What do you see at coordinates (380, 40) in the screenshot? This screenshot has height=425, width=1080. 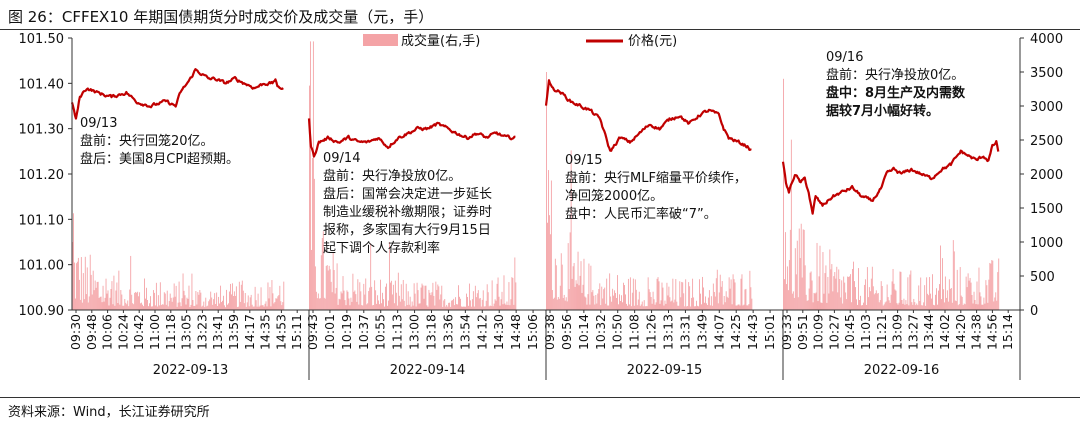 I see `legend-volume-swatch` at bounding box center [380, 40].